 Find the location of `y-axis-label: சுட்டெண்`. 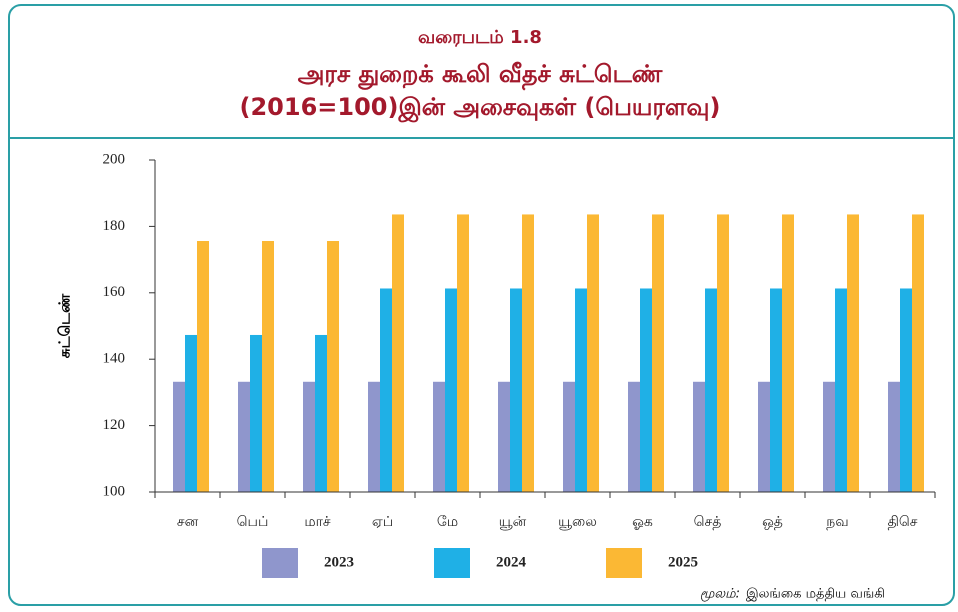

y-axis-label: சுட்டெண் is located at coordinates (65, 325).